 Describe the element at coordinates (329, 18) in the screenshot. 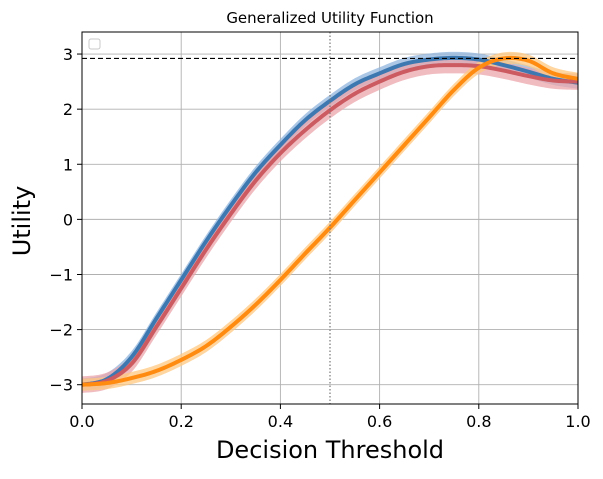

I see `chart-title: Generalized Utility Function` at that location.